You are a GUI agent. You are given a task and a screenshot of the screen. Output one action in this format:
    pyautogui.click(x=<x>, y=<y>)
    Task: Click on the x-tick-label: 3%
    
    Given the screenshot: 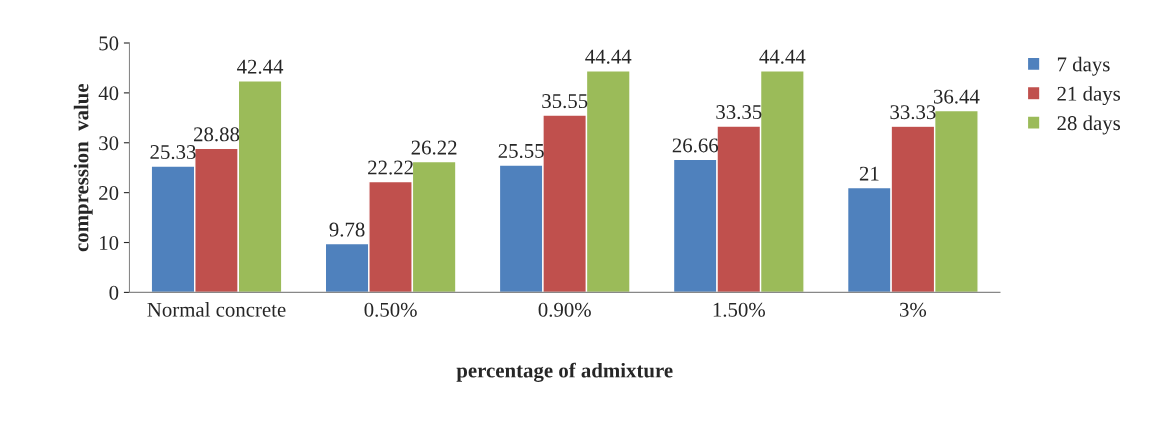 What is the action you would take?
    pyautogui.click(x=913, y=309)
    